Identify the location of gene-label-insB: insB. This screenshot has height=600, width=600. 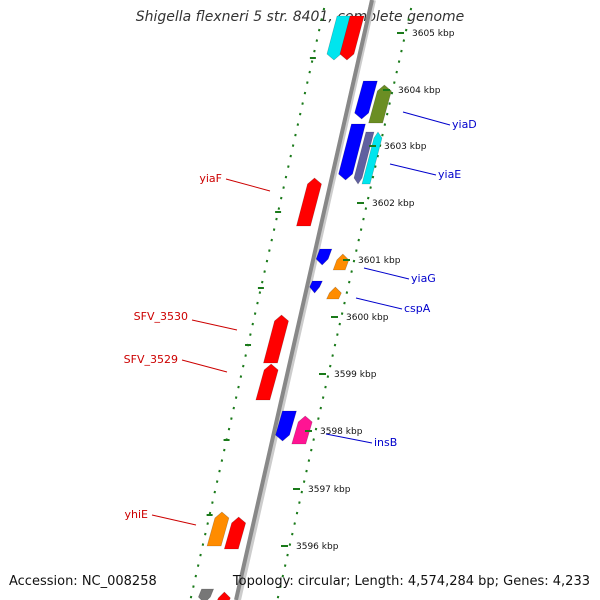
(385, 442).